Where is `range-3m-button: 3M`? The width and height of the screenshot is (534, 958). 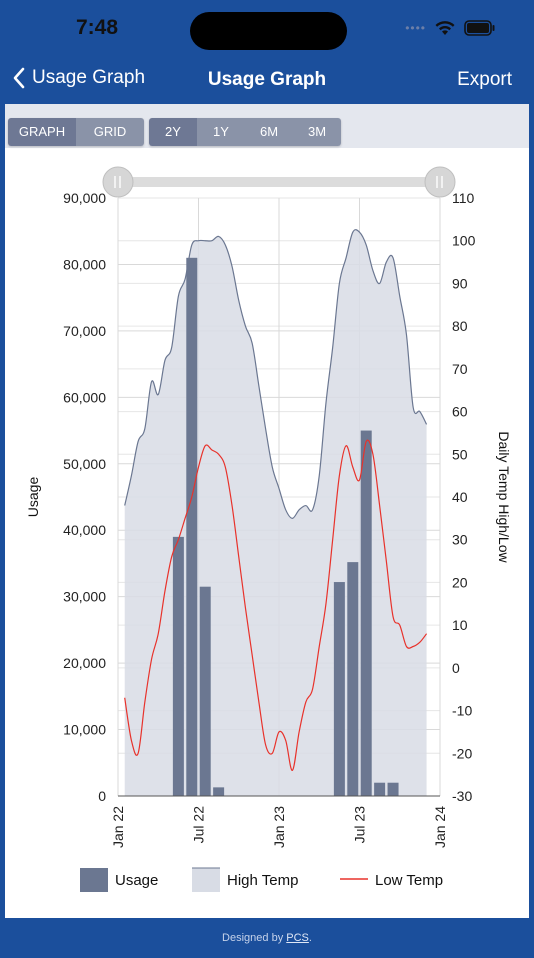 range-3m-button: 3M is located at coordinates (317, 132).